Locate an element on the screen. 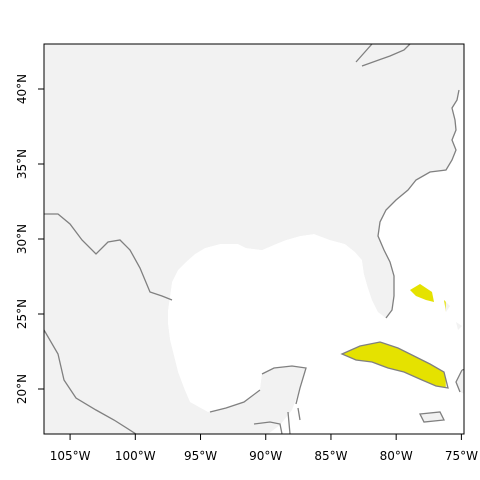 Image resolution: width=480 pixels, height=480 pixels. y-tick-label: 40°N is located at coordinates (22, 89).